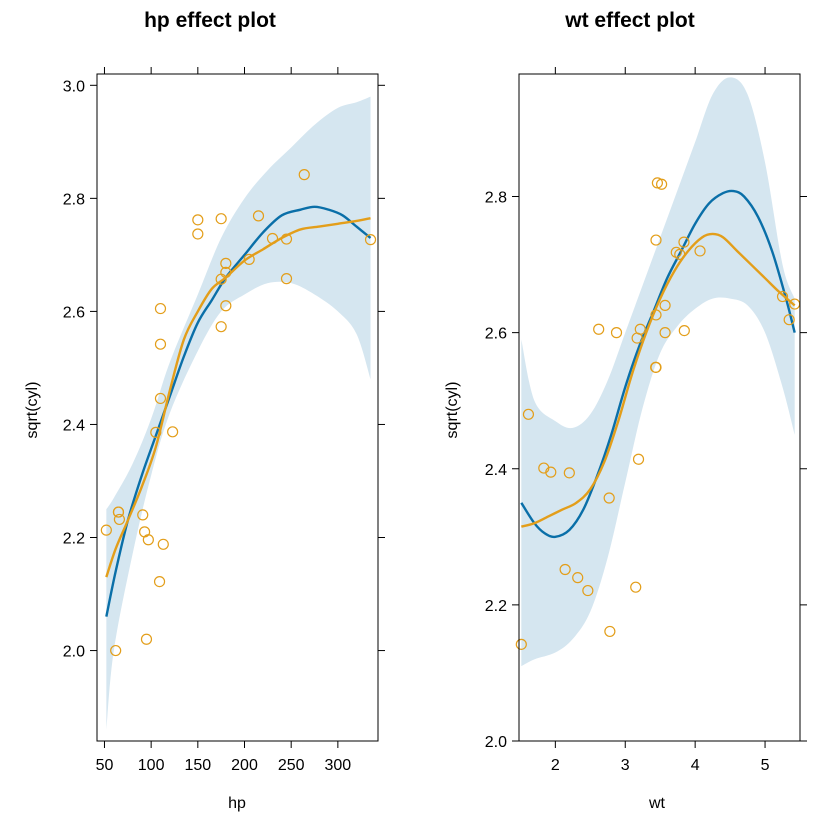  Describe the element at coordinates (74, 652) in the screenshot. I see `hp-y-tick-label: 2.0` at that location.